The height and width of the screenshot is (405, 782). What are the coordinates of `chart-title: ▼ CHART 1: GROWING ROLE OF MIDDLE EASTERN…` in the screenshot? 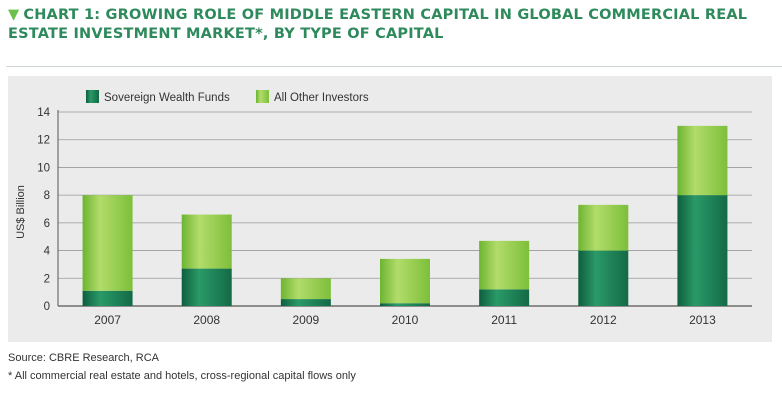 It's located at (393, 25).